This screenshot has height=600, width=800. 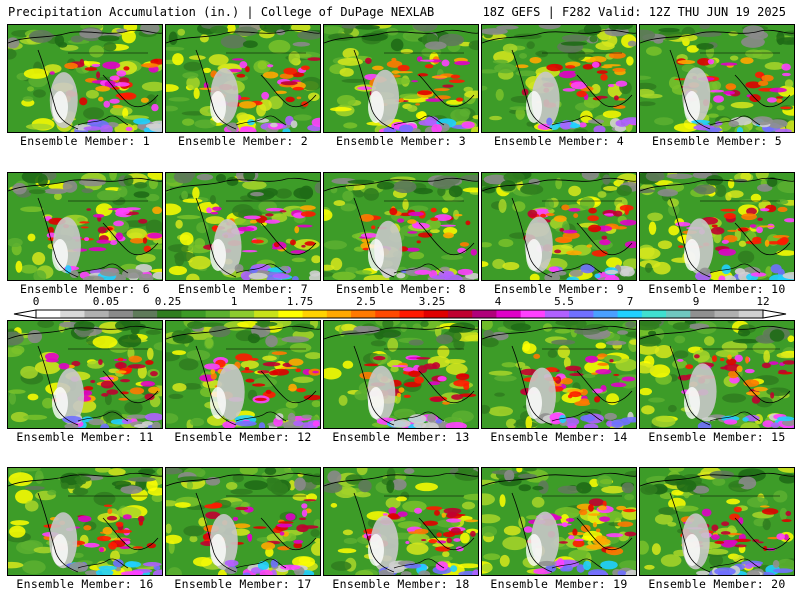 What do you see at coordinates (400, 301) in the screenshot?
I see `colorbar-tick-labels: 0 0.05 0.25 1 1.75 2.5 3.25 4 5.5 7 9 12` at bounding box center [400, 301].